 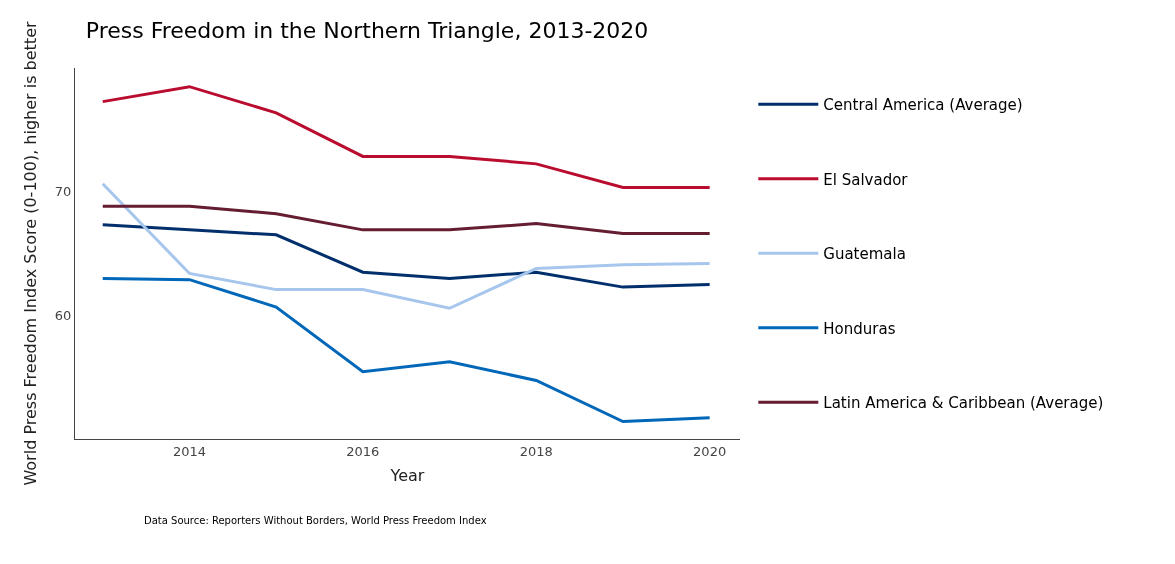 I want to click on x-tick-label: 2016, so click(x=363, y=451).